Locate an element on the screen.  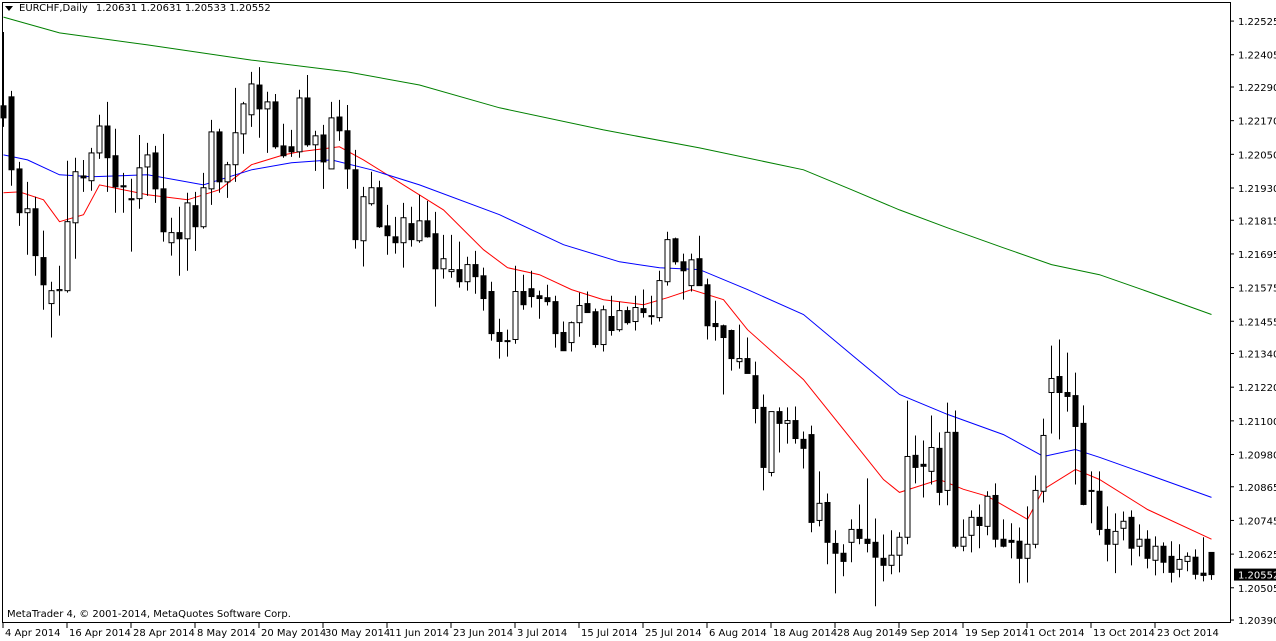
price-tick-label: 1.21100 is located at coordinates (1257, 422).